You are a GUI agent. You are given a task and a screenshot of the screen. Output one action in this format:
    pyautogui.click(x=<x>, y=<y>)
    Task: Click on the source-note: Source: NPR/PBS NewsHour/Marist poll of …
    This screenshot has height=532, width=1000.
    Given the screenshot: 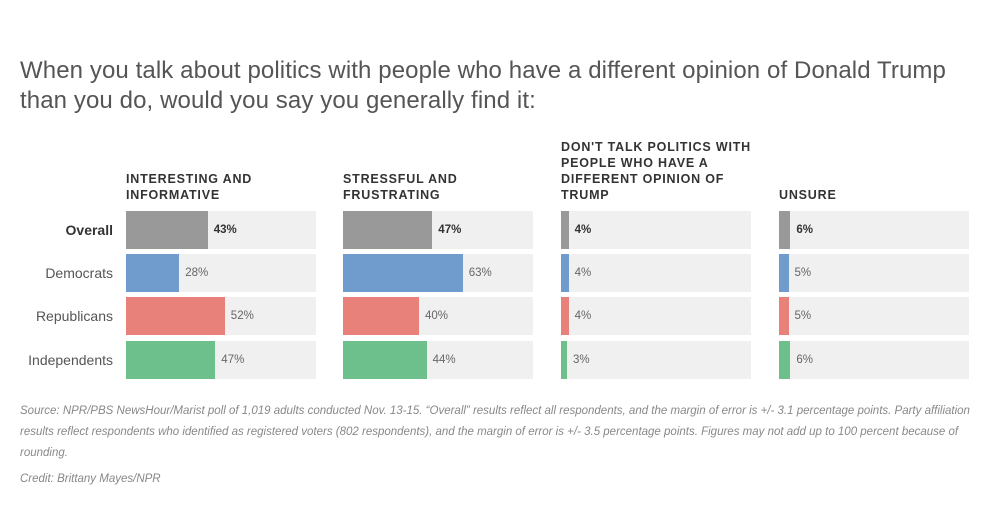 What is the action you would take?
    pyautogui.click(x=495, y=432)
    